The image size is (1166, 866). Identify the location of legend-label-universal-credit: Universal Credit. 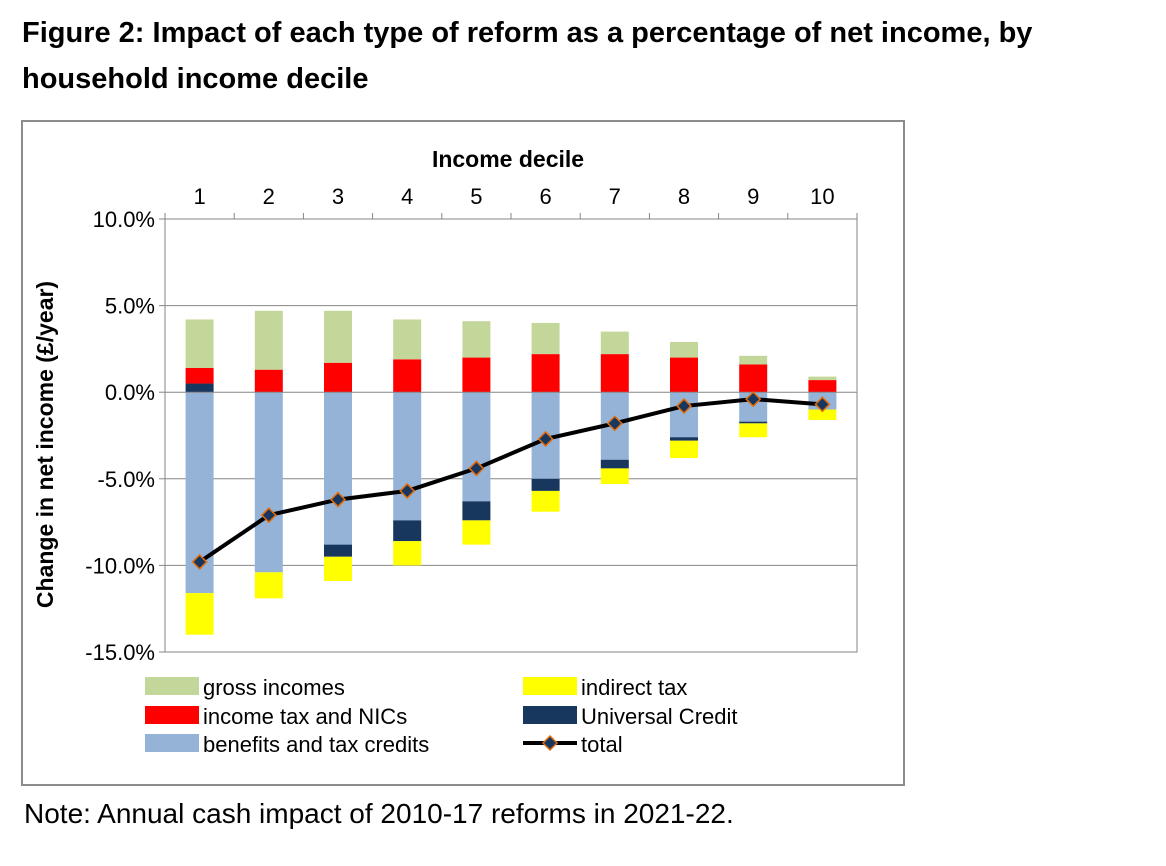
(659, 716).